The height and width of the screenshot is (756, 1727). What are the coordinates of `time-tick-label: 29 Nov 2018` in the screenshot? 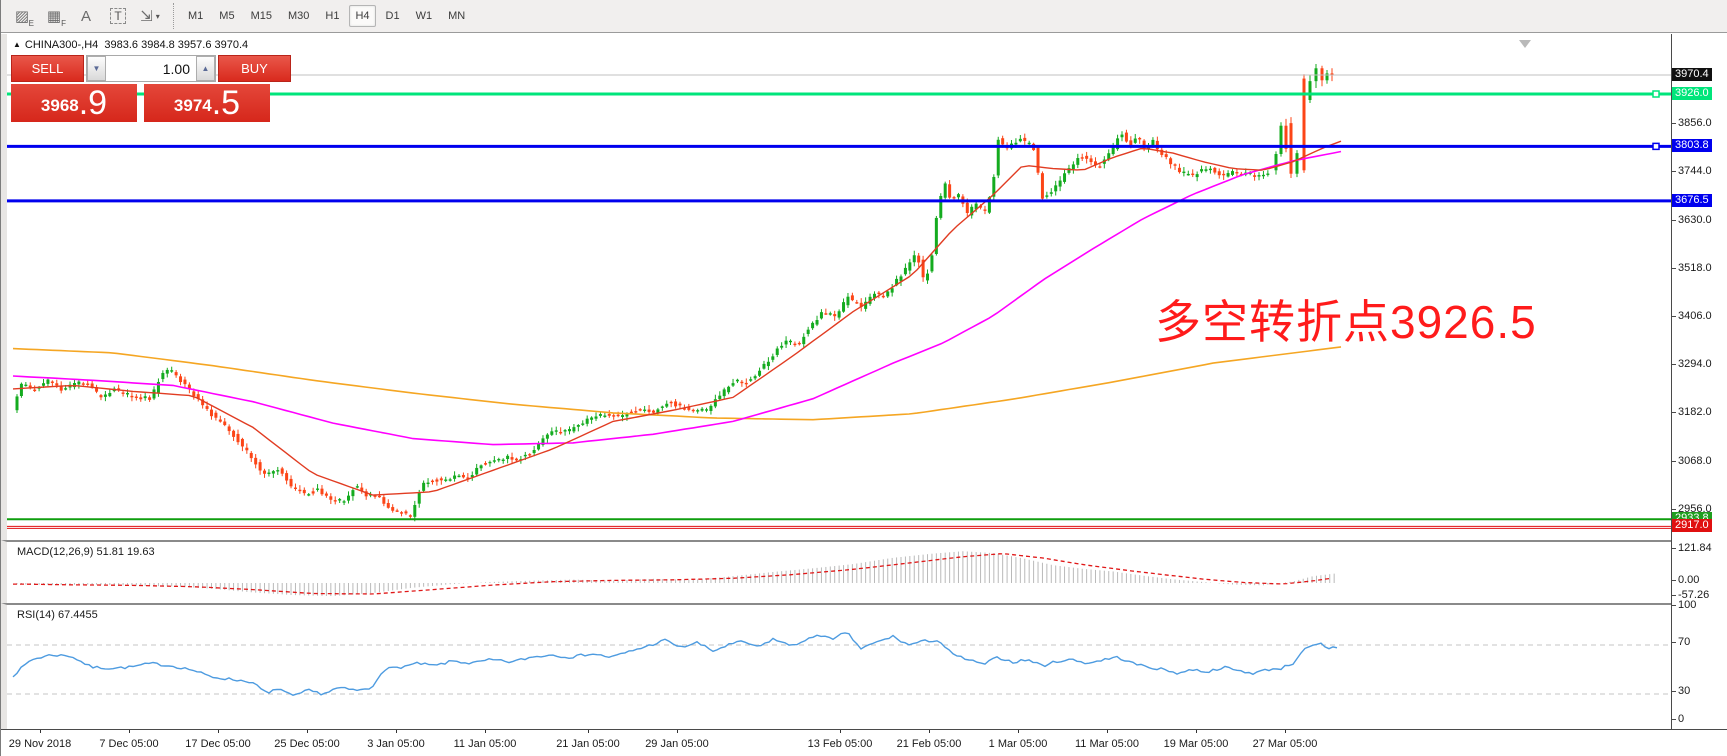 It's located at (40, 744).